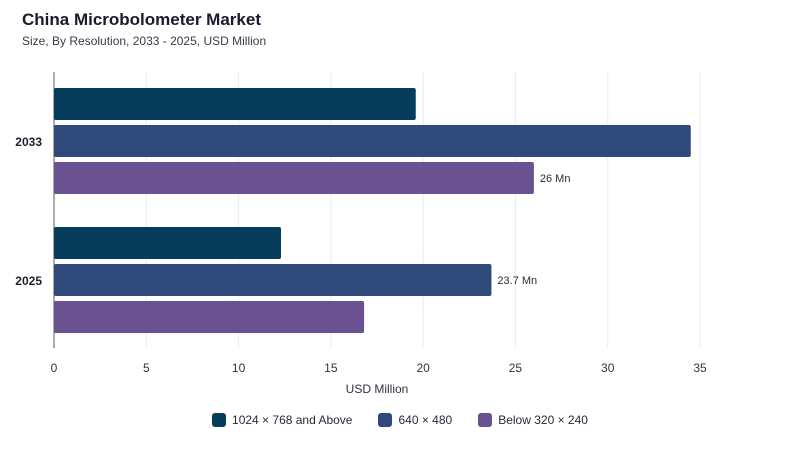 This screenshot has width=800, height=450. I want to click on x-axis-title: USD Million, so click(377, 389).